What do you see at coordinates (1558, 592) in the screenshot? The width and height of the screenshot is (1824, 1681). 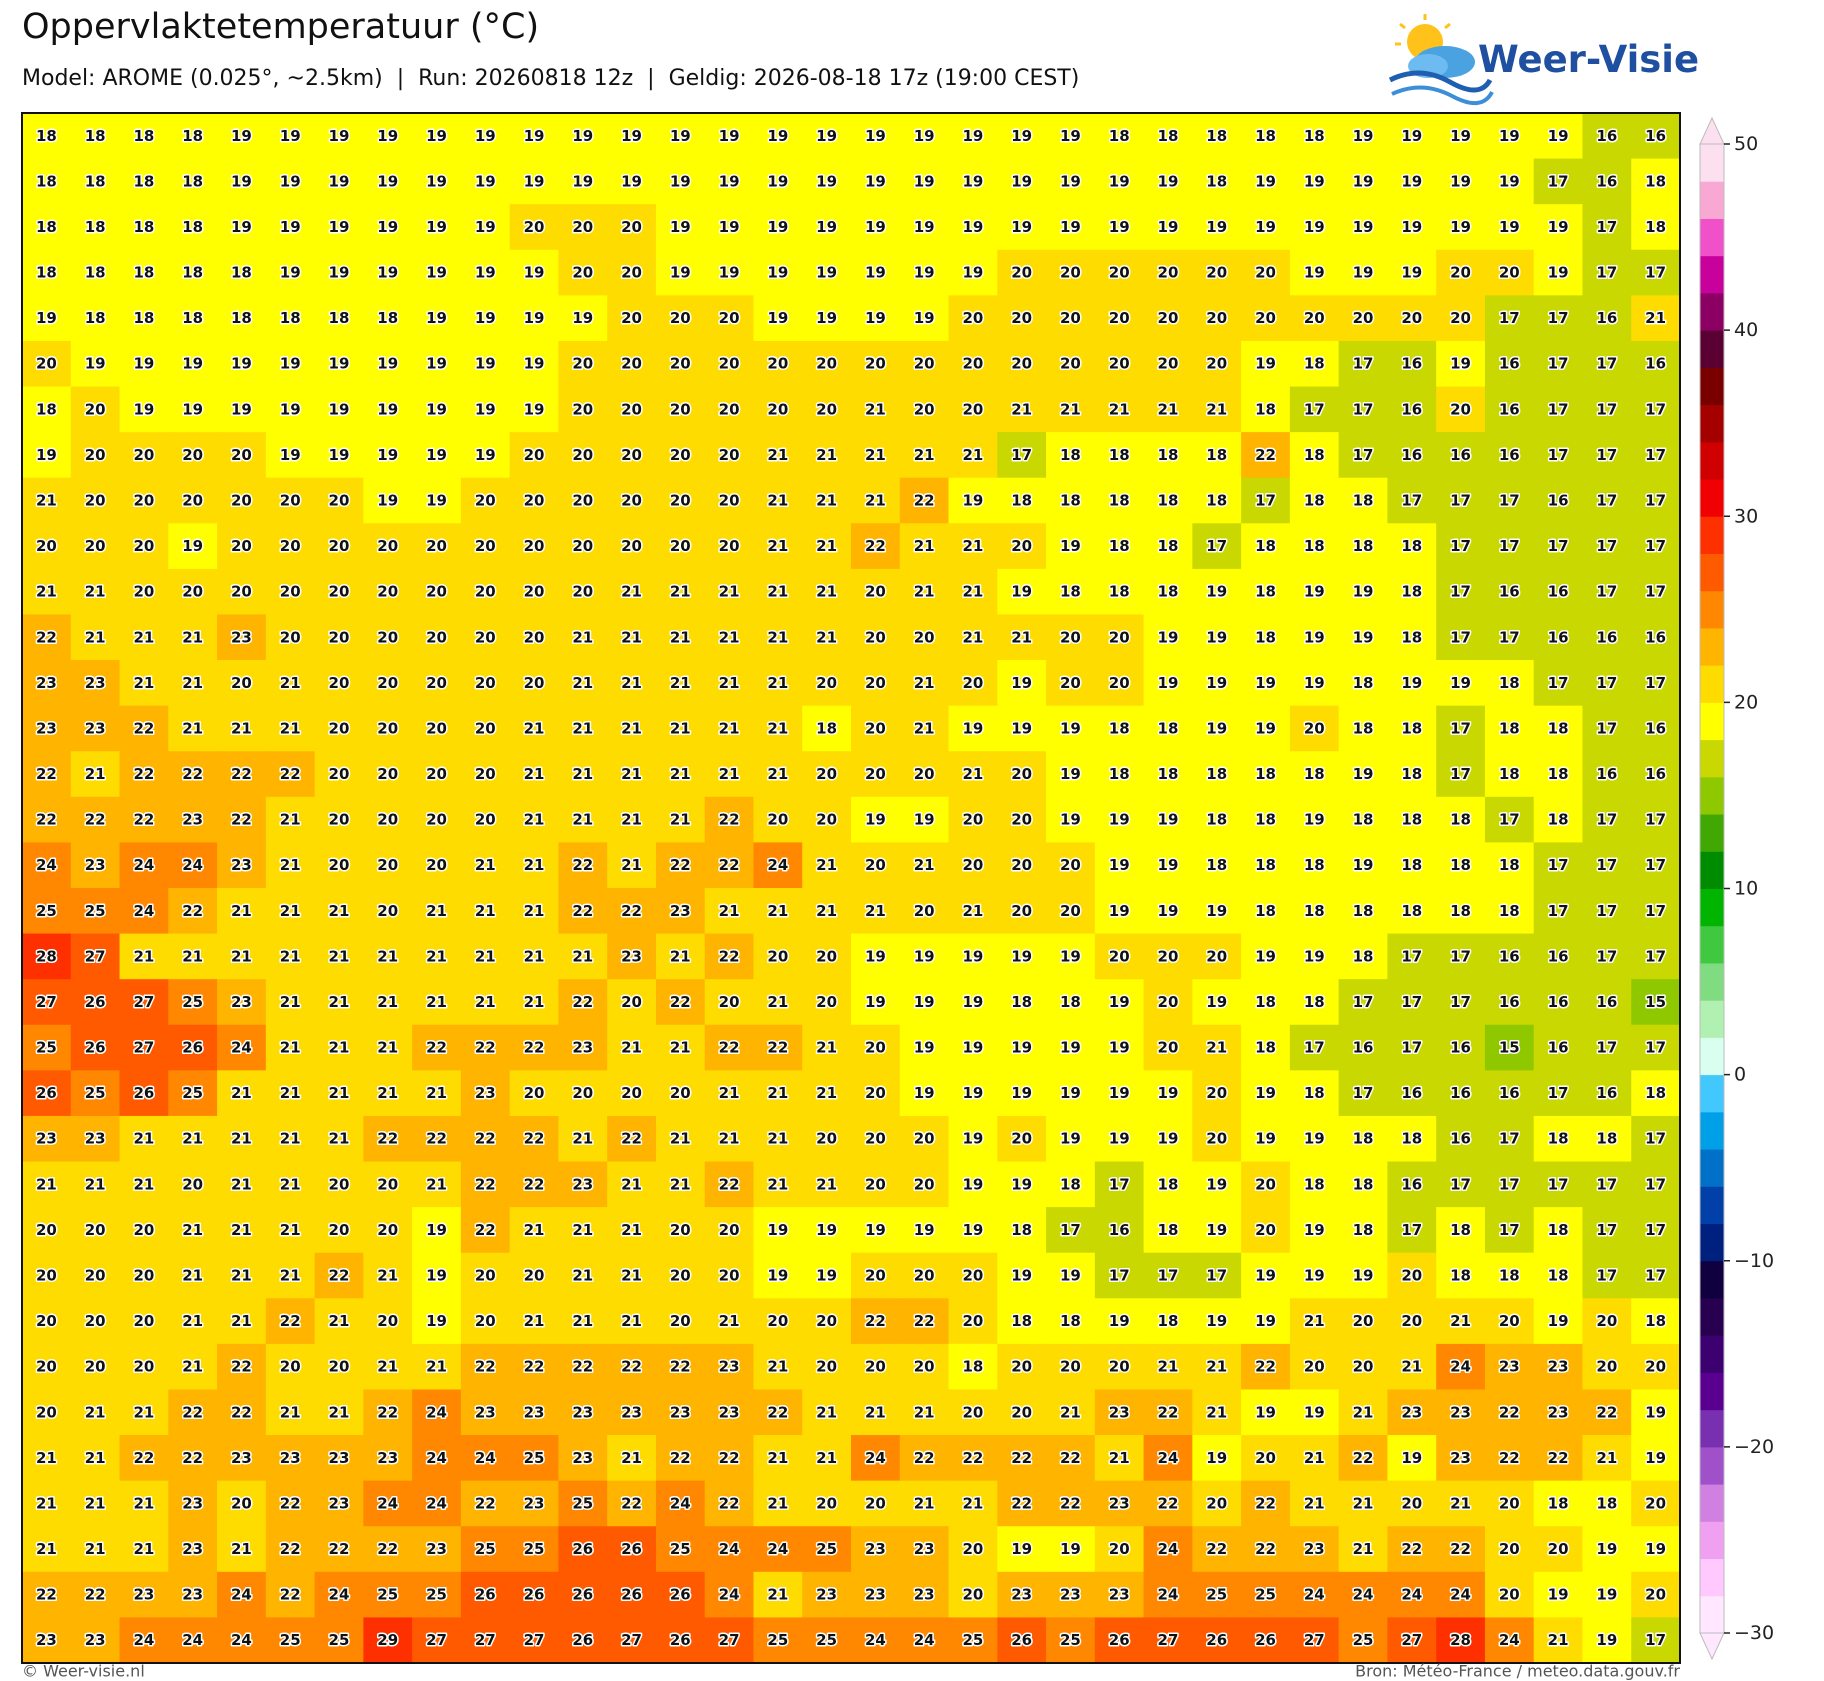 I see `temperature-label: 16` at bounding box center [1558, 592].